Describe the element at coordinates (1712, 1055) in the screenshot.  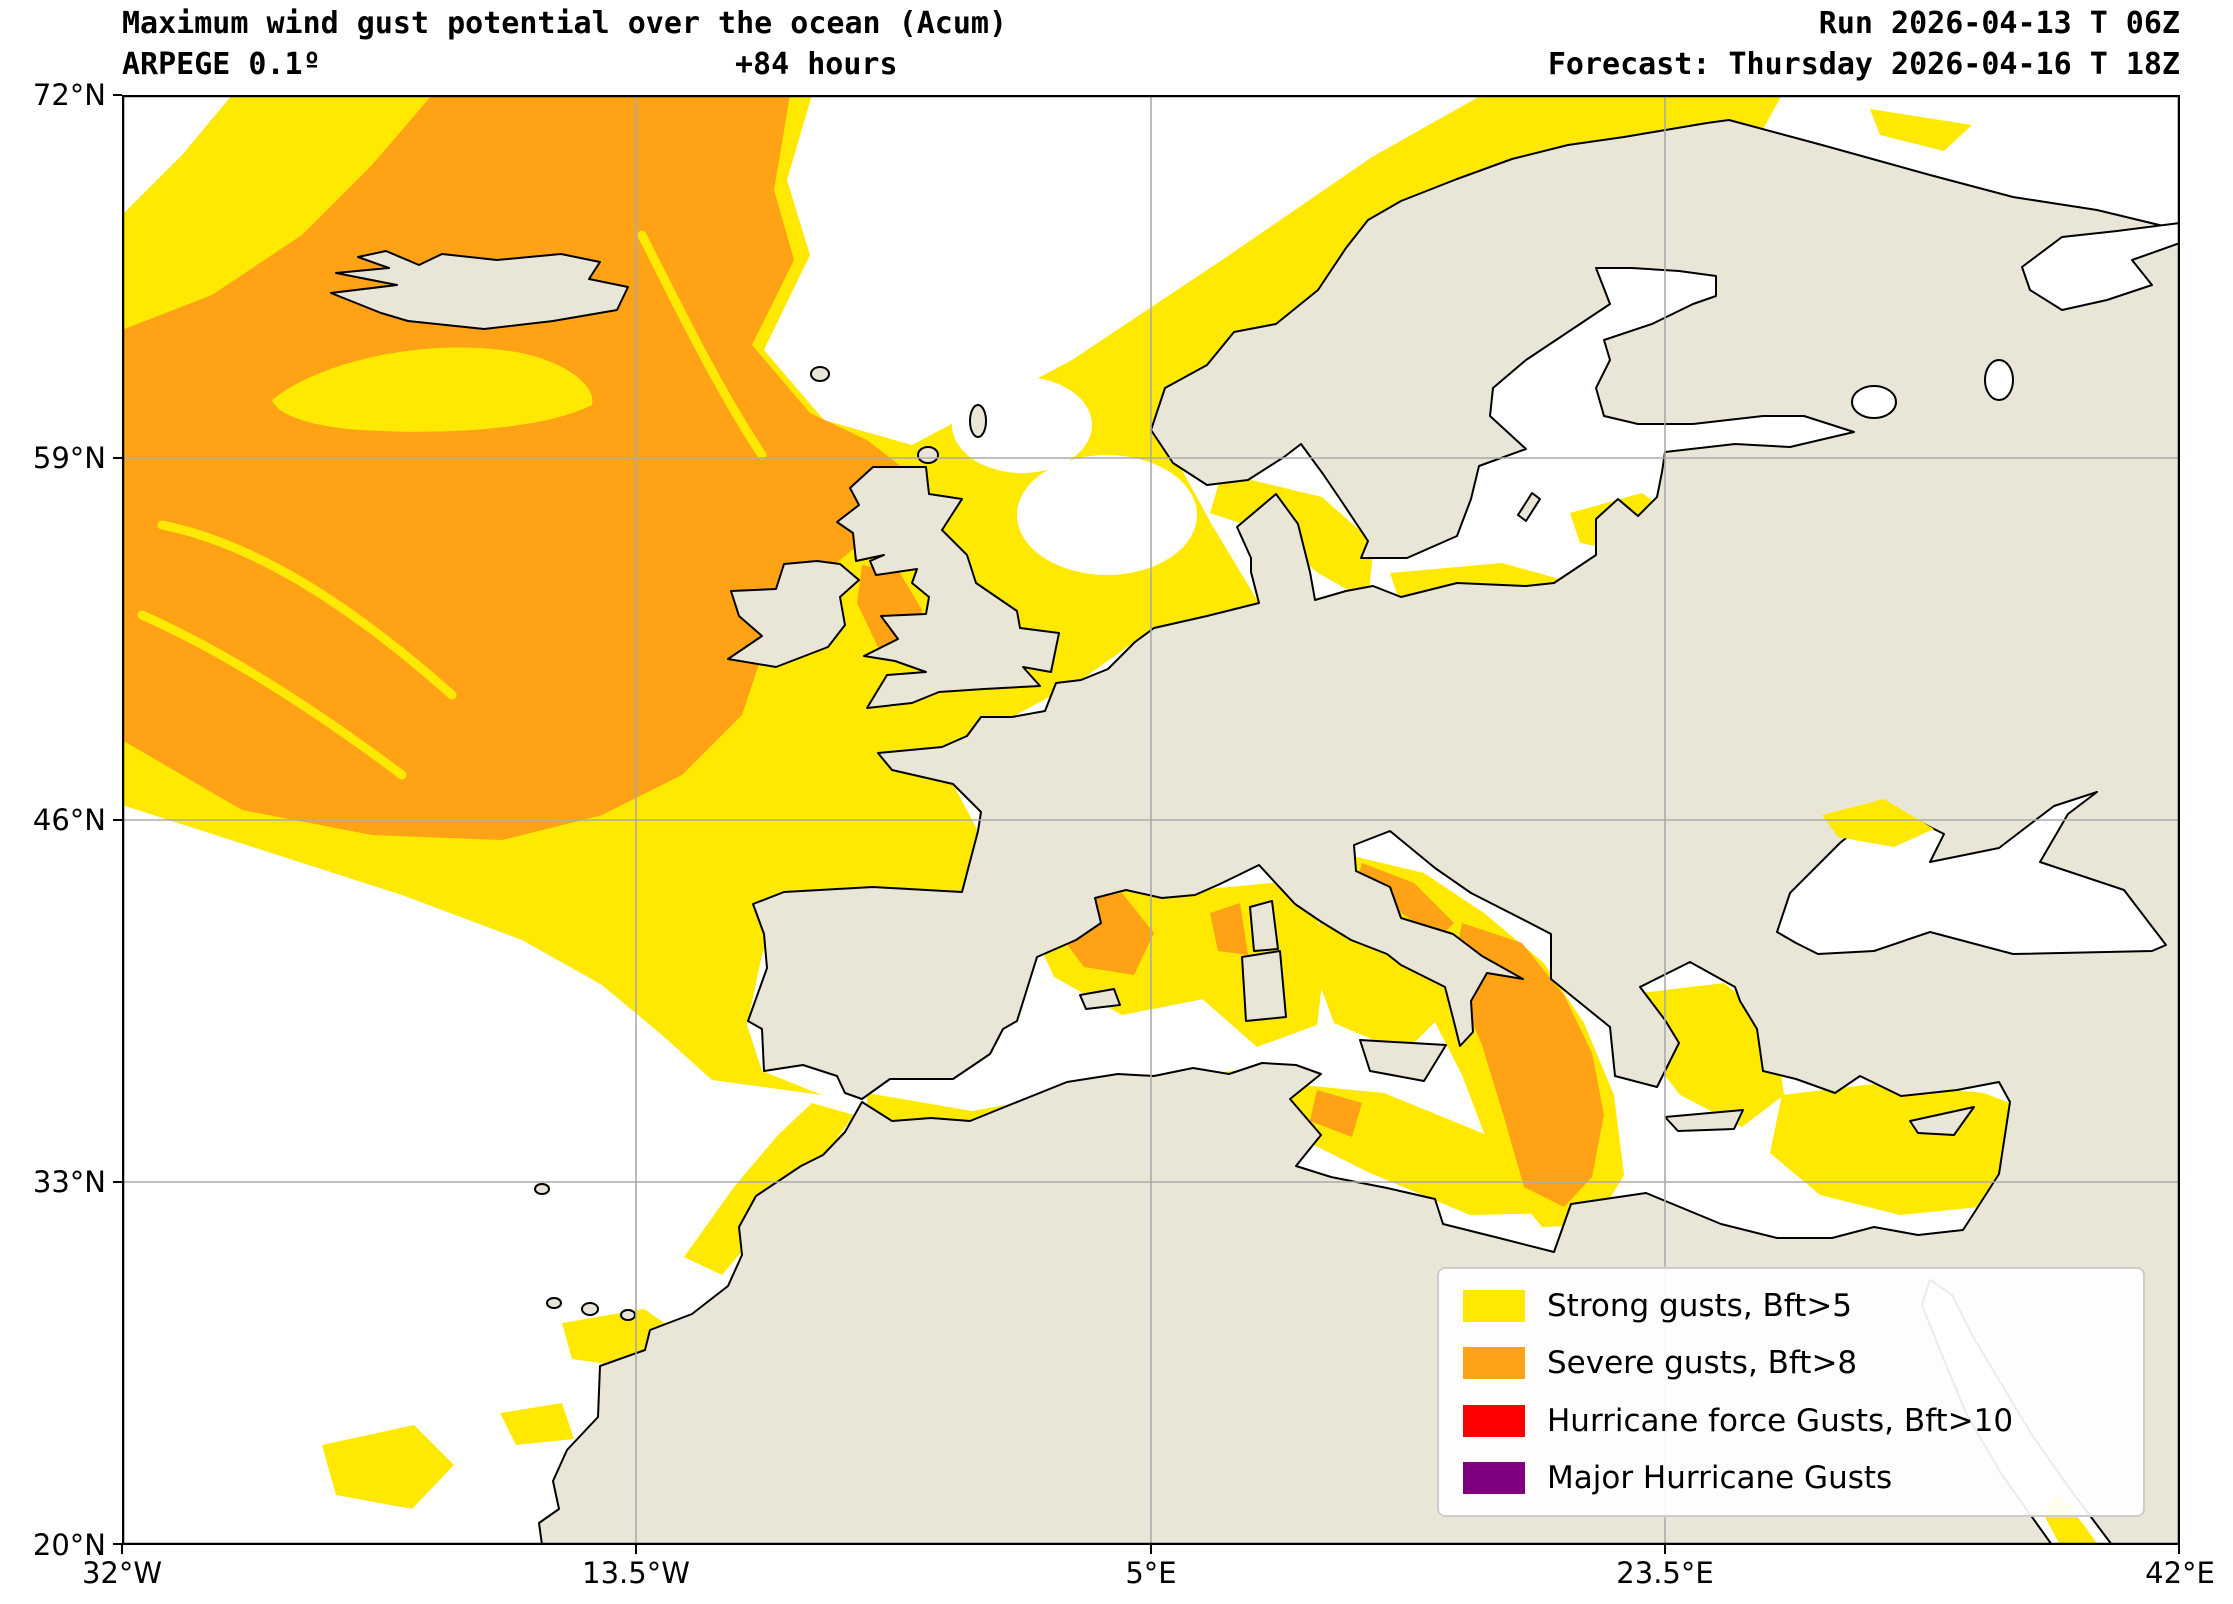
I see `gust-strong-aegean` at that location.